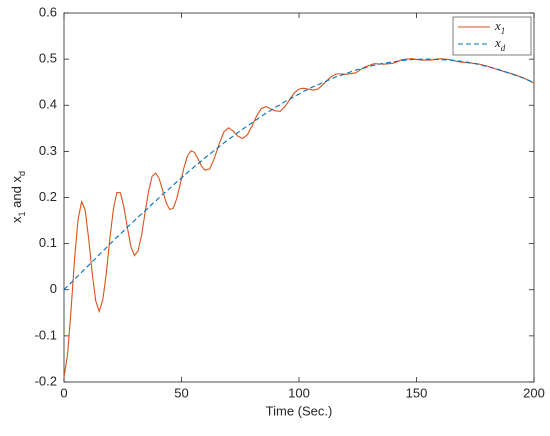 The height and width of the screenshot is (436, 550). What do you see at coordinates (48, 11) in the screenshot?
I see `y-tick-label: 0.6` at bounding box center [48, 11].